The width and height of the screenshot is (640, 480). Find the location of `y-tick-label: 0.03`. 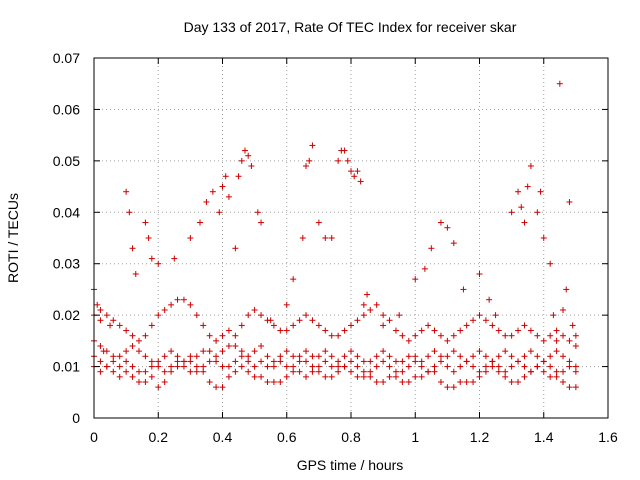

y-tick-label: 0.03 is located at coordinates (66, 264).